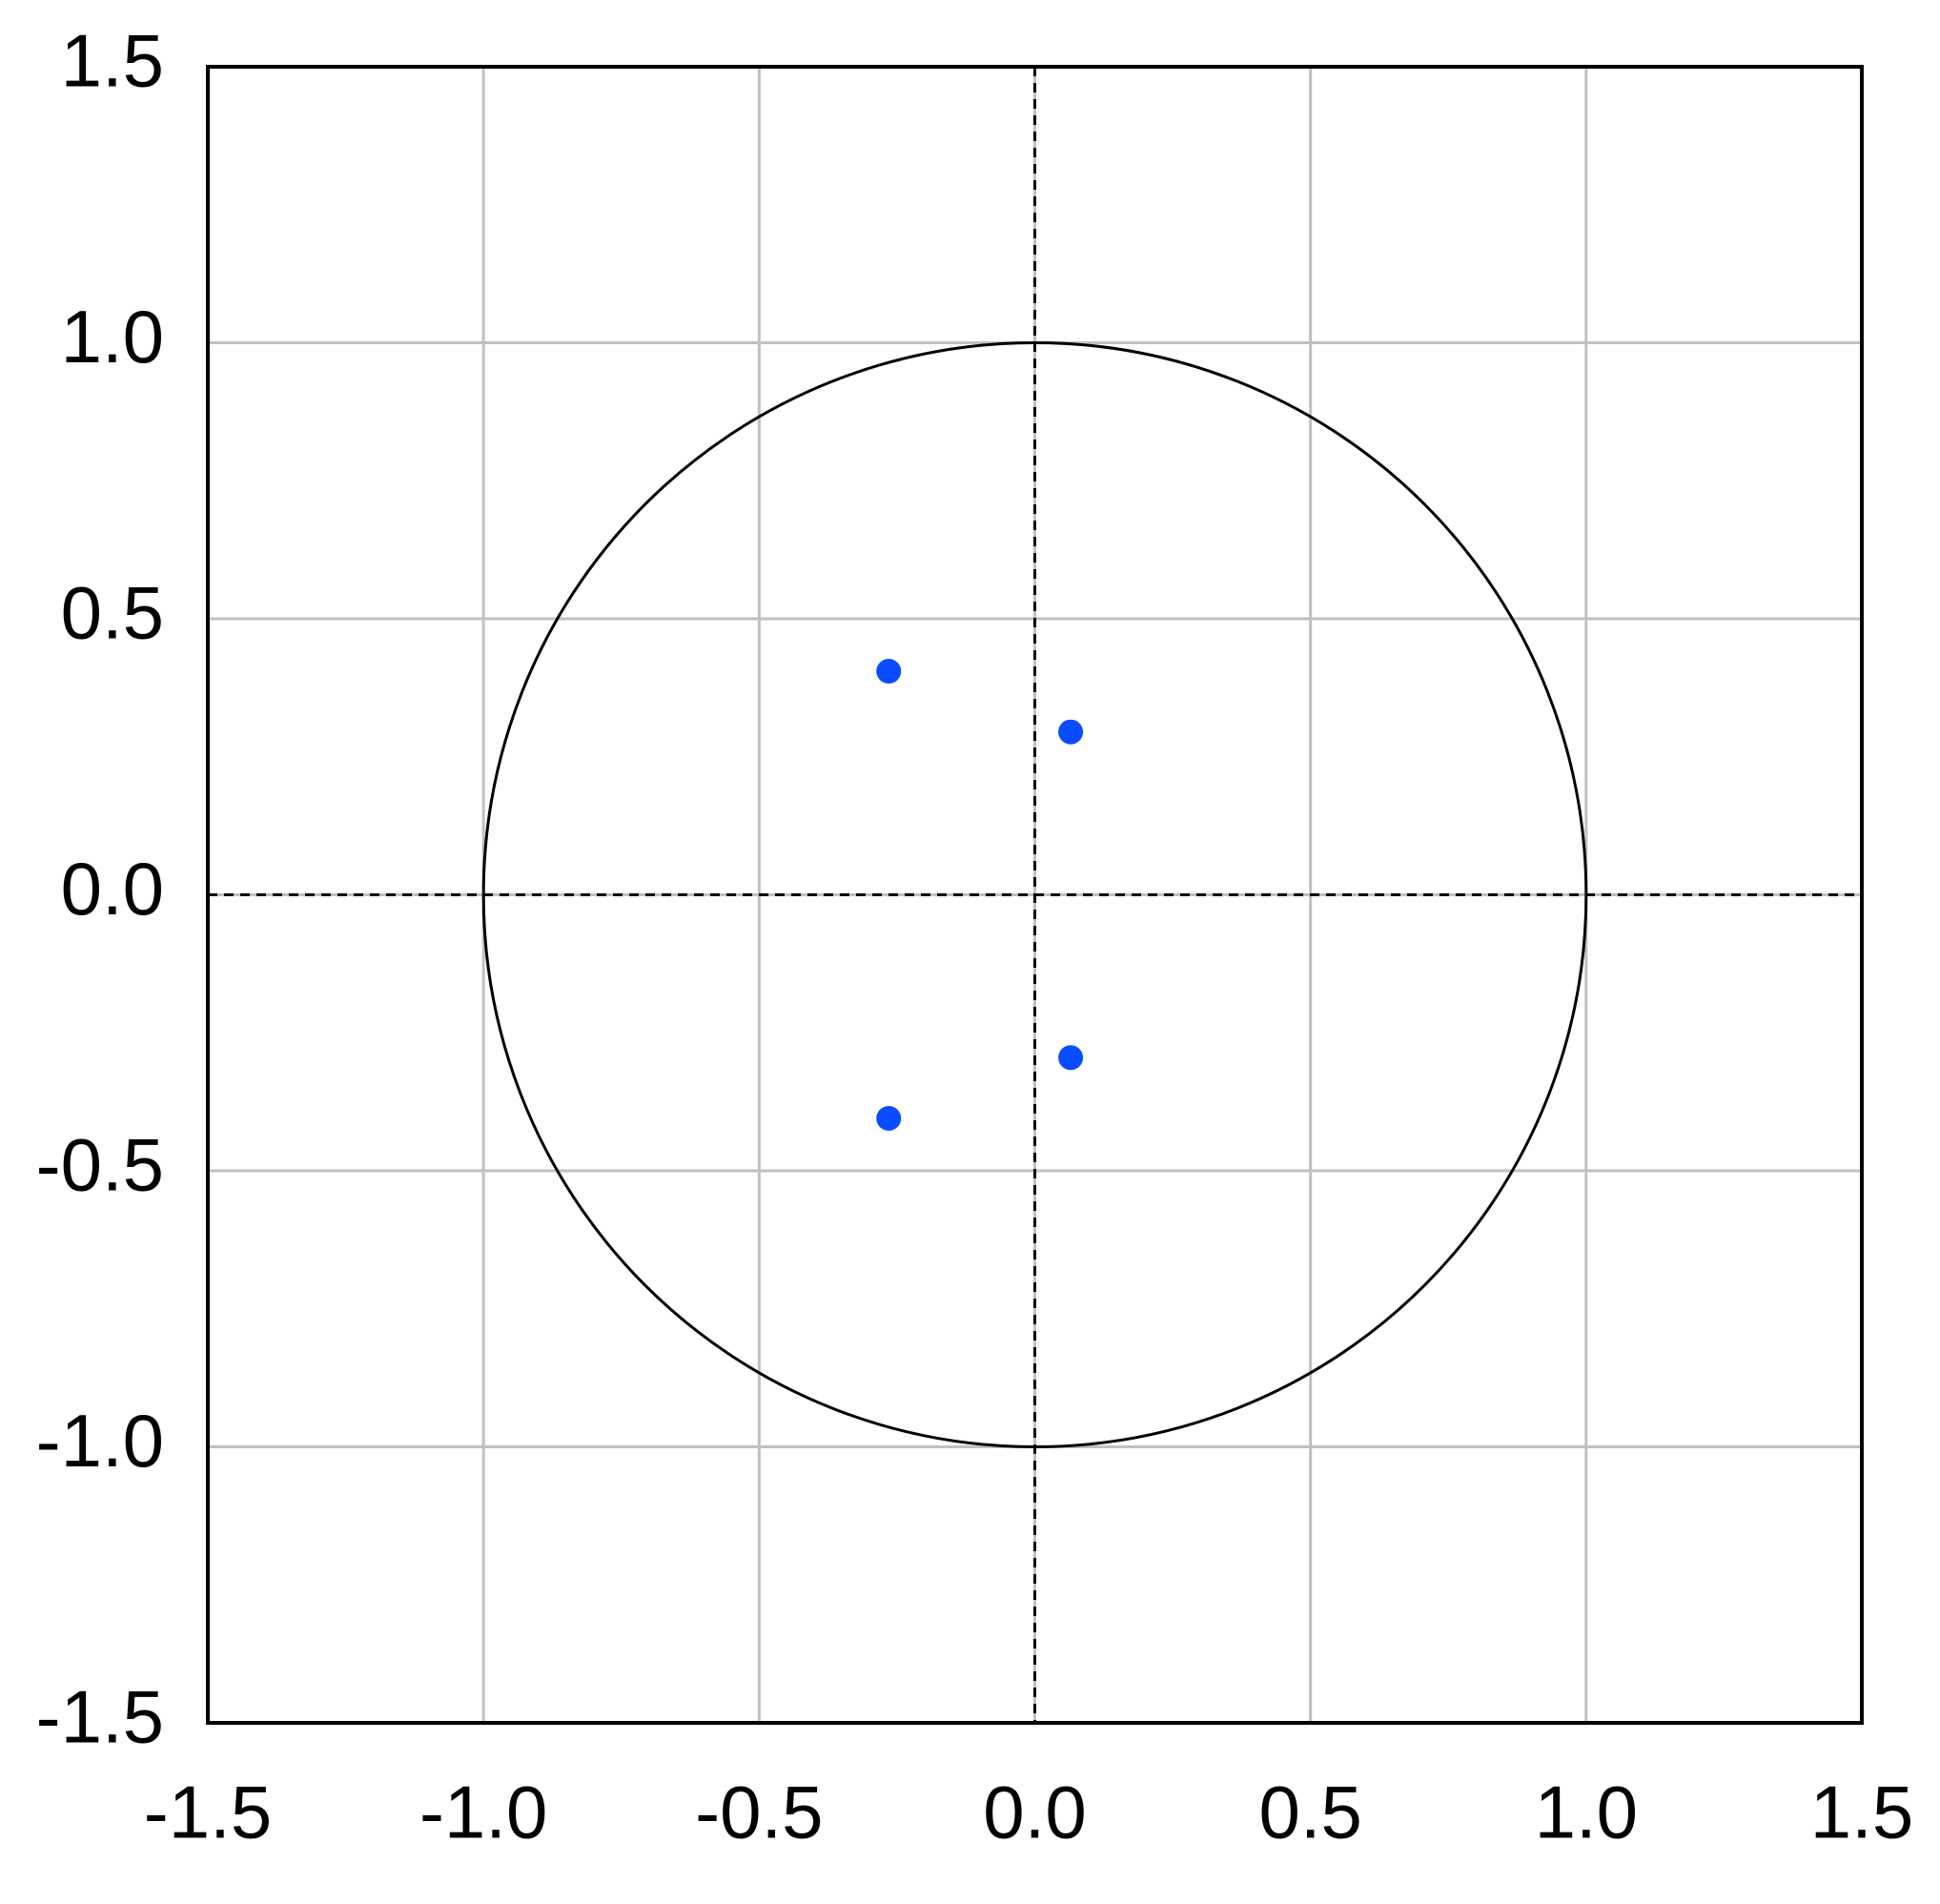  What do you see at coordinates (759, 1813) in the screenshot?
I see `x-tick-label: -0.5` at bounding box center [759, 1813].